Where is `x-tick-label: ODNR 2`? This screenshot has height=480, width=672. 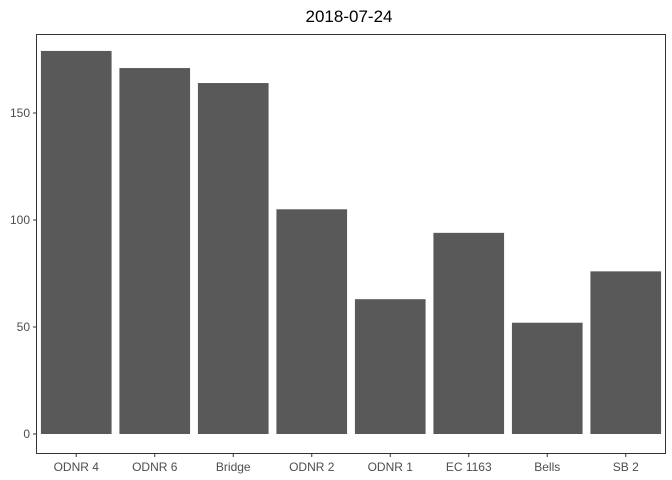
x-tick-label: ODNR 2 is located at coordinates (312, 467).